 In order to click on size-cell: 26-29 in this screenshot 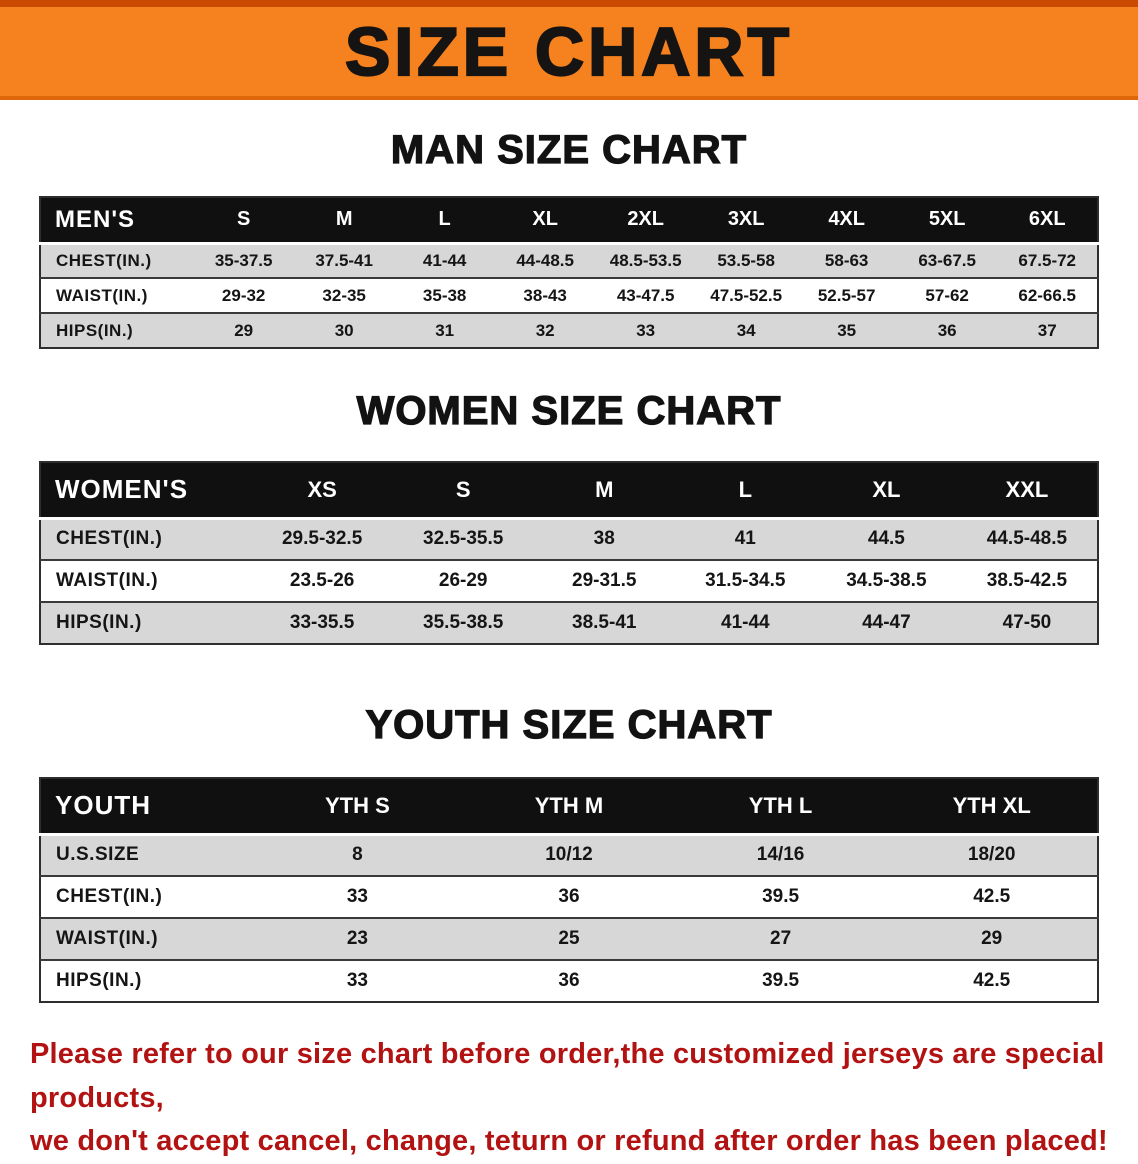, I will do `click(463, 580)`.